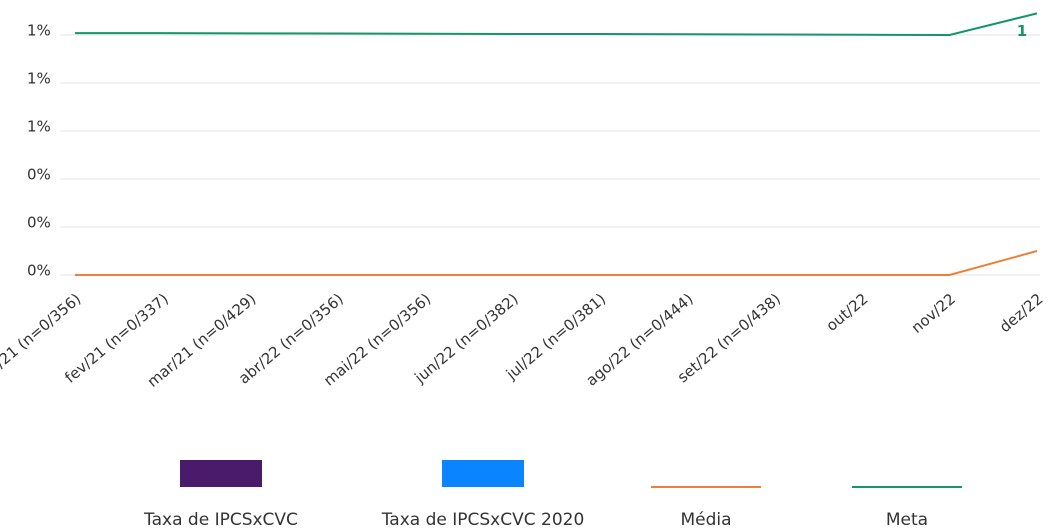 Image resolution: width=1062 pixels, height=530 pixels. Describe the element at coordinates (220, 520) in the screenshot. I see `legend-label: Taxa de IPCSxCVC` at that location.